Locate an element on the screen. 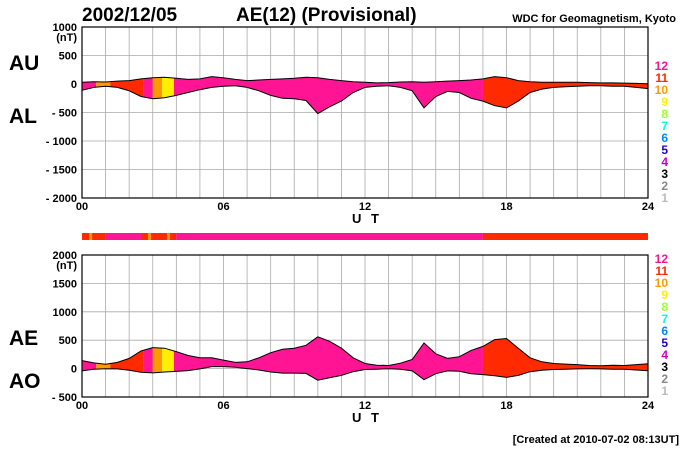  series-line-al is located at coordinates (365, 100).